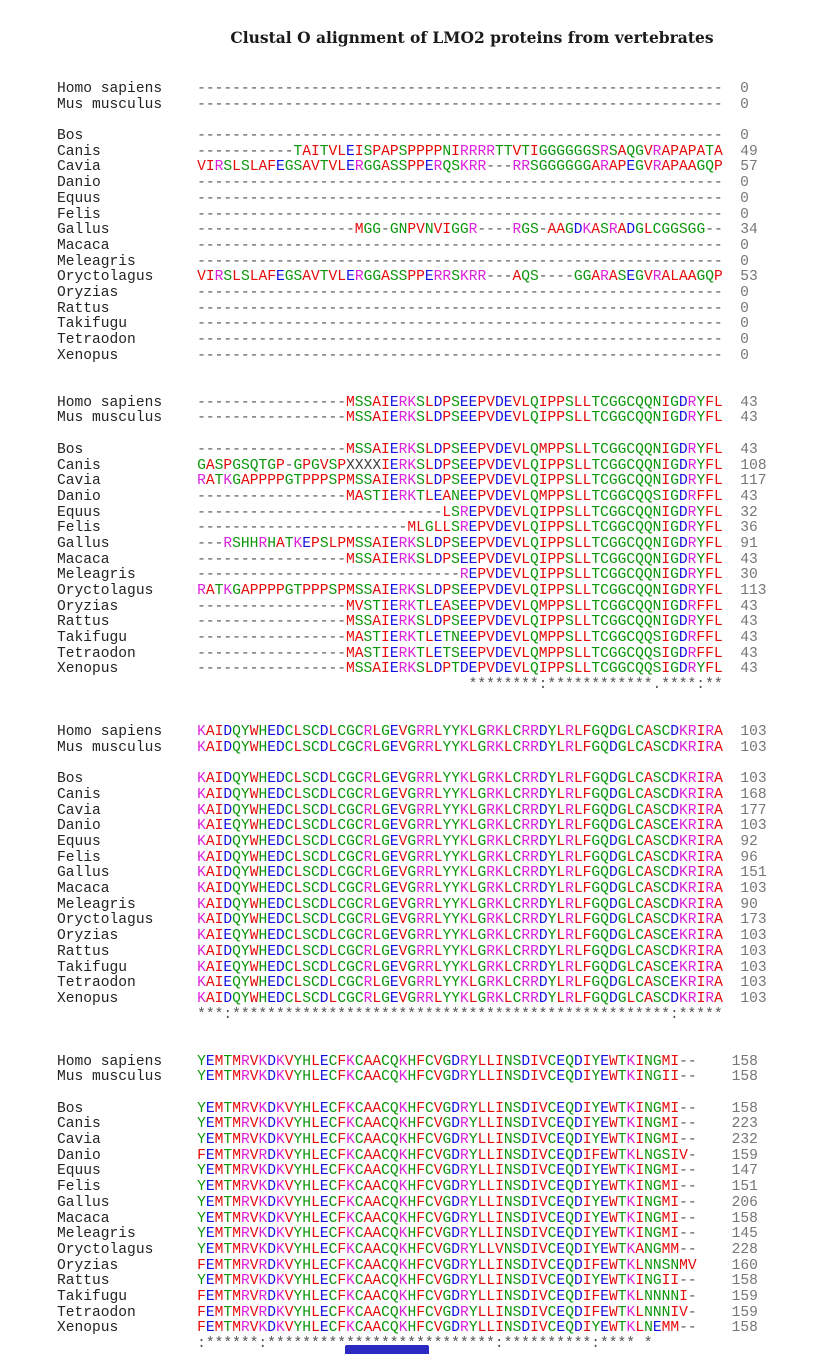 The image size is (826, 1354). Describe the element at coordinates (569, 1124) in the screenshot. I see `residue-run: Q` at that location.